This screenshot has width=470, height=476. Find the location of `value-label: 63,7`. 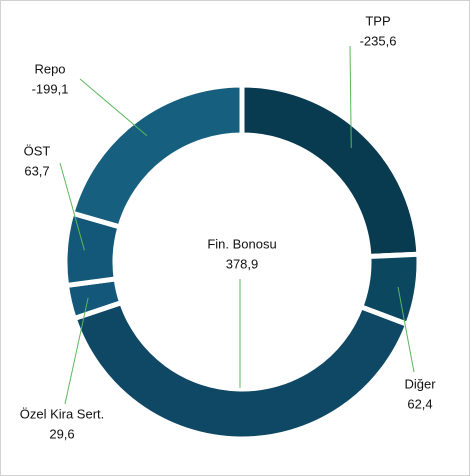

value-label: 63,7 is located at coordinates (36, 170).